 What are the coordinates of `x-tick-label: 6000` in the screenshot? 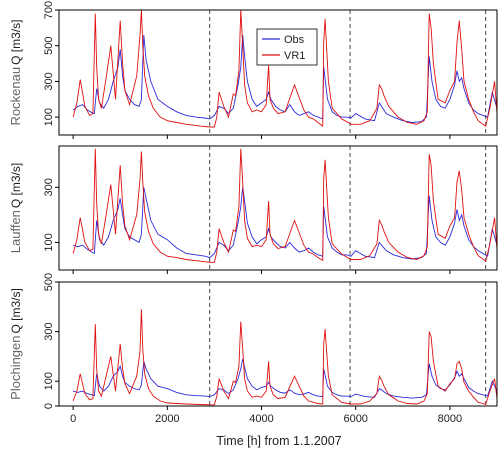 It's located at (355, 419).